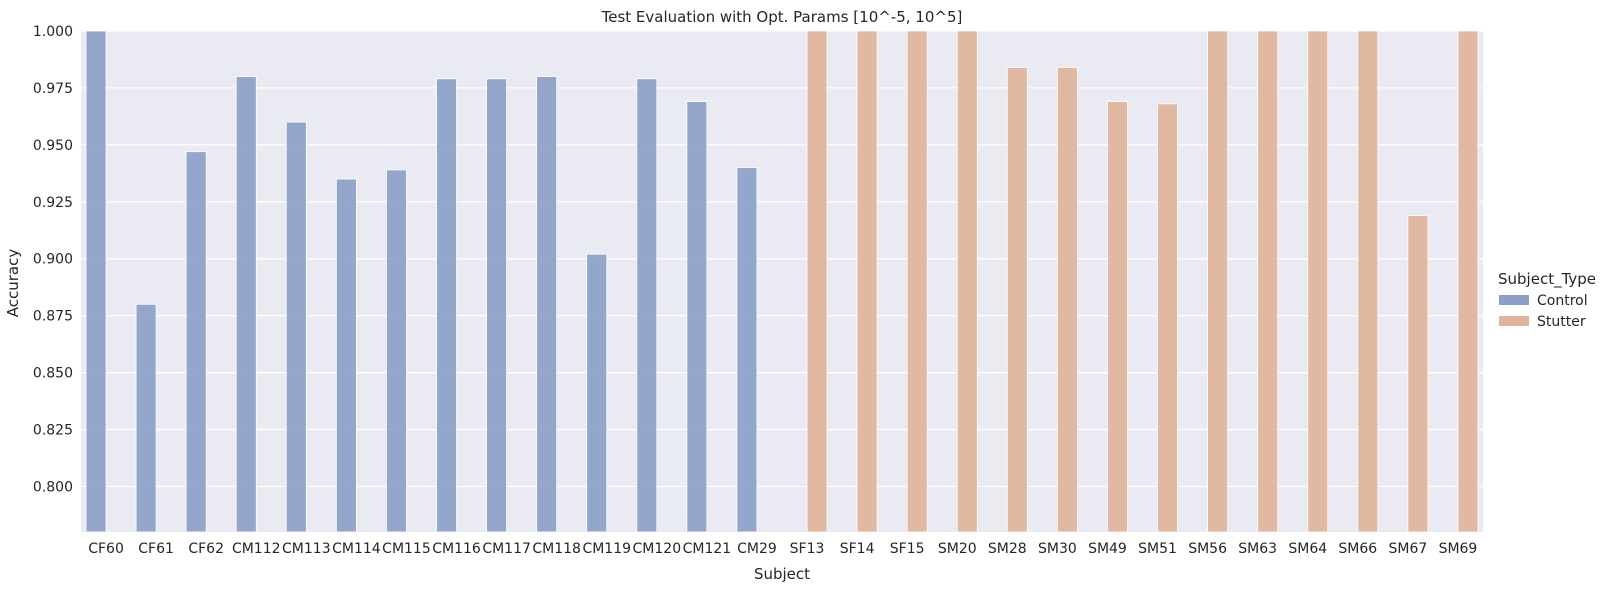  What do you see at coordinates (146, 418) in the screenshot?
I see `bar-cf61-control` at bounding box center [146, 418].